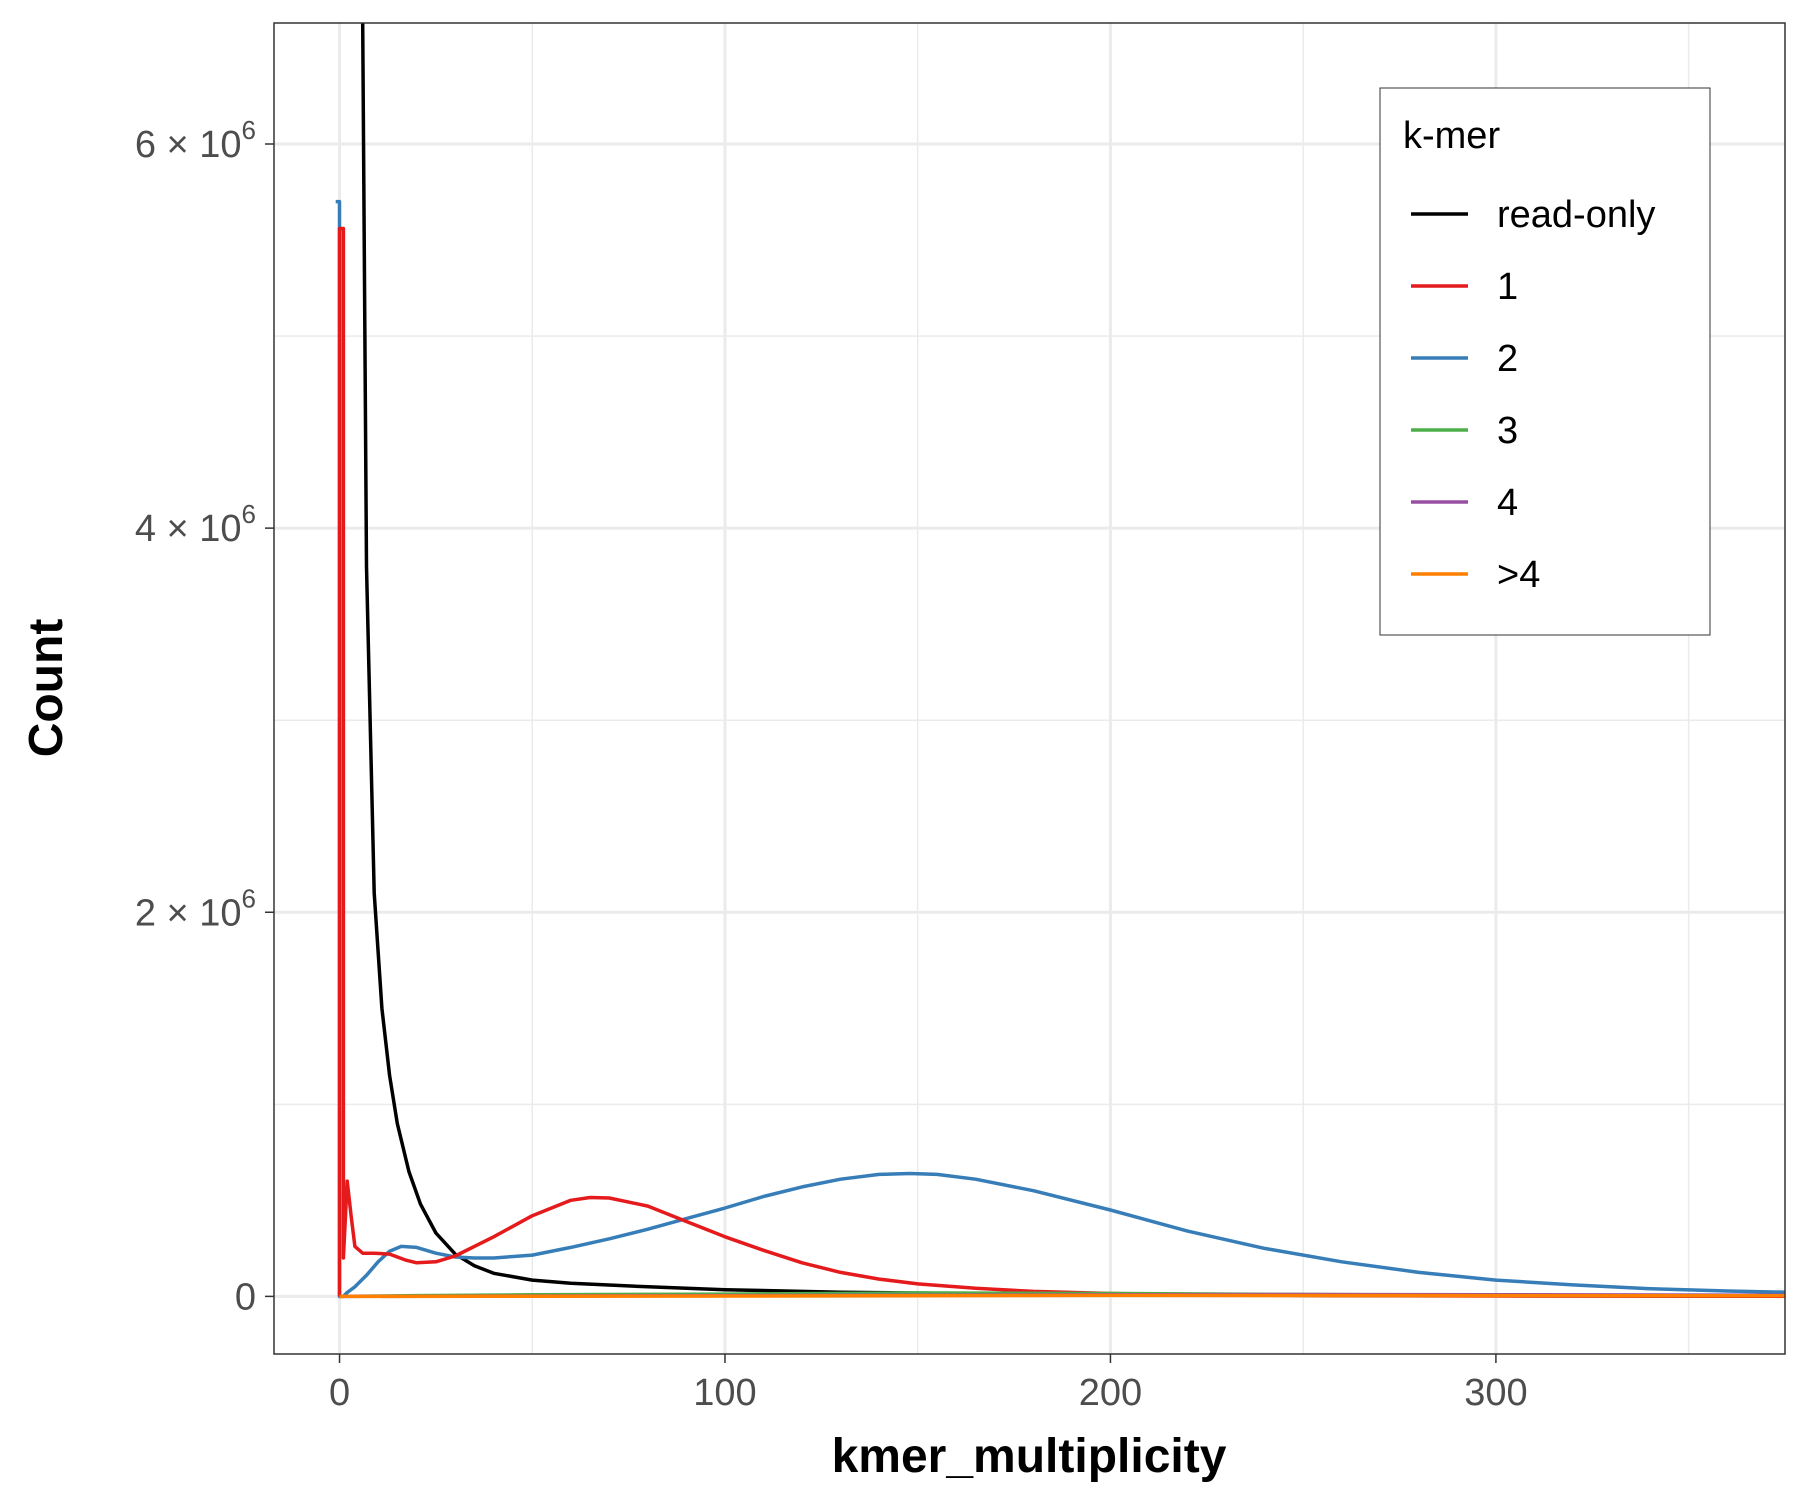 The width and height of the screenshot is (1800, 1500). I want to click on legend-label: >4, so click(1518, 575).